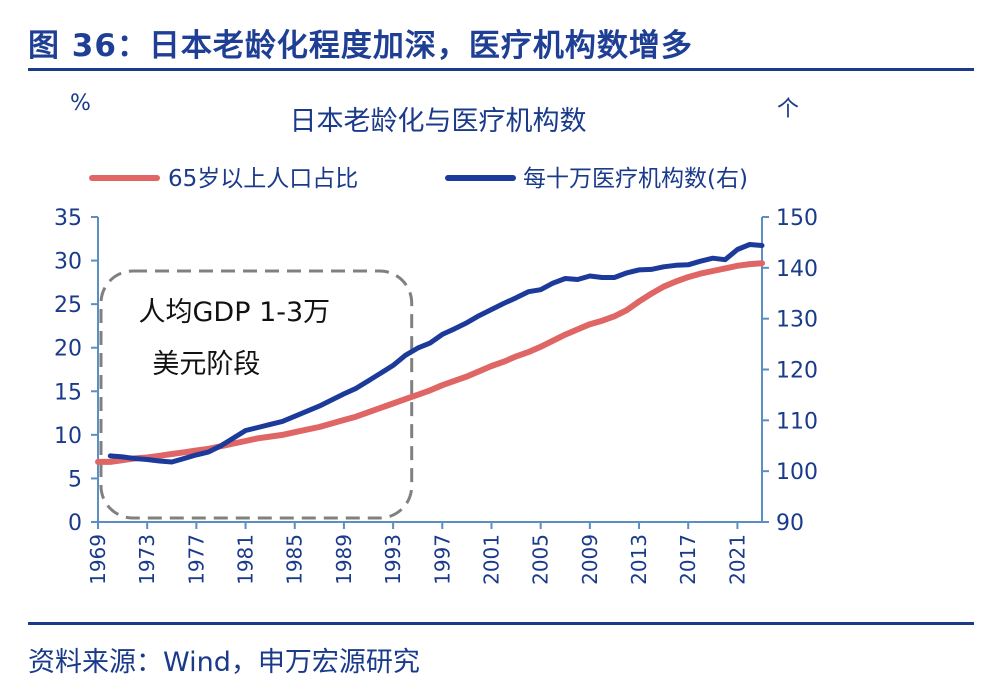  What do you see at coordinates (196, 559) in the screenshot?
I see `x-tick-label: 1977` at bounding box center [196, 559].